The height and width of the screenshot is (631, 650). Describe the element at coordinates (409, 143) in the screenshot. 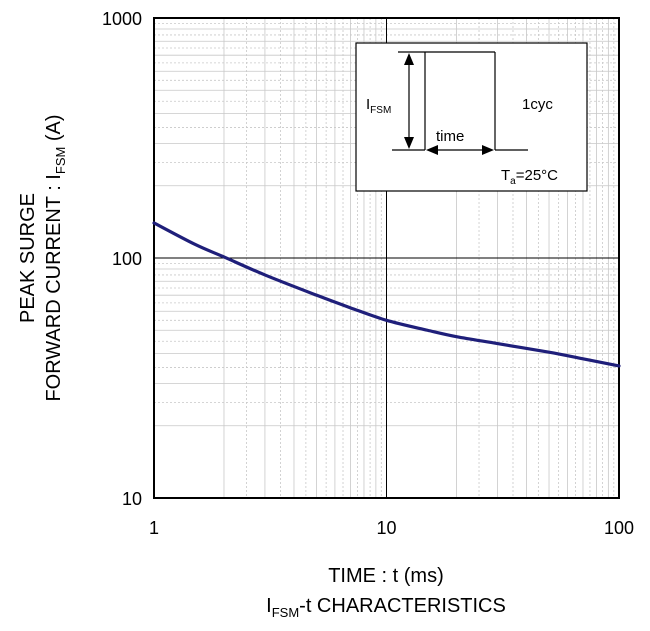

I see `ifsm-arrow-down-icon` at that location.